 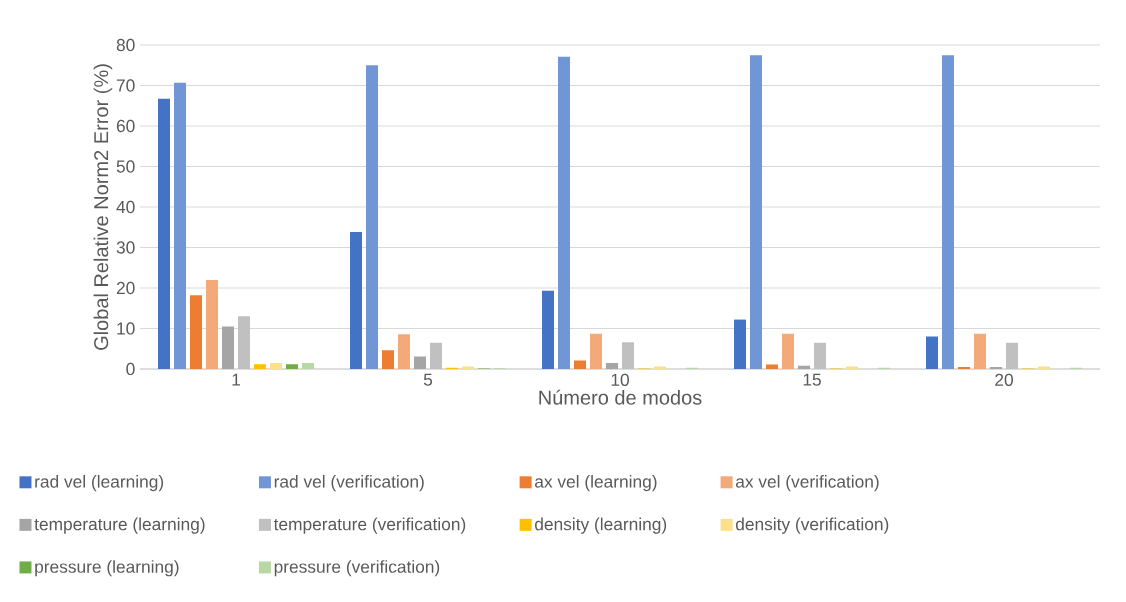 I want to click on x-tick-label: 20, so click(x=1004, y=379).